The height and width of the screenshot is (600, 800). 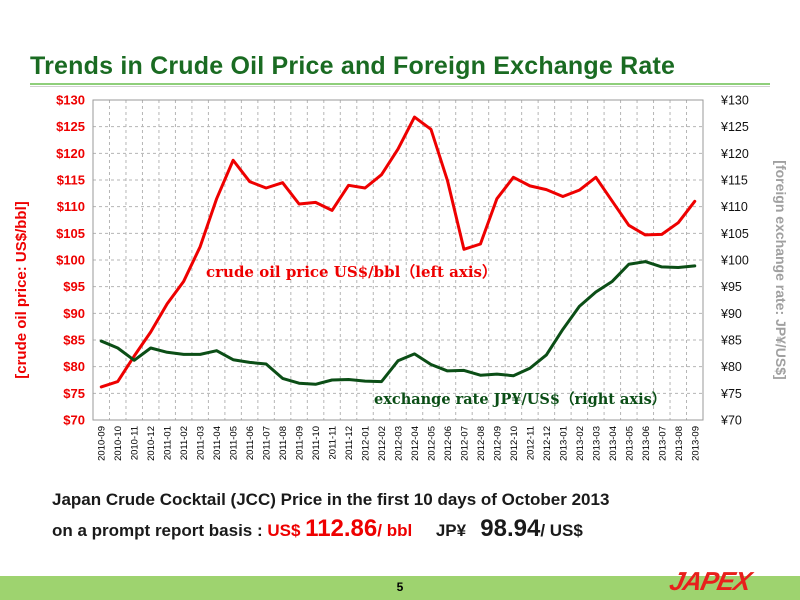 What do you see at coordinates (561, 530) in the screenshot?
I see `jpy-suffix: / US$` at bounding box center [561, 530].